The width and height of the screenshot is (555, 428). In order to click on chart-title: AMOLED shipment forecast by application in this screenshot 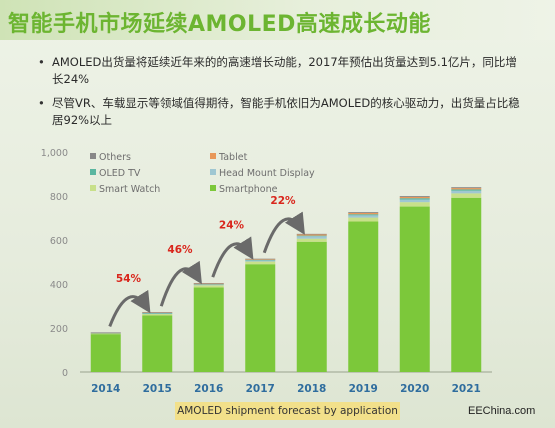, I will do `click(287, 411)`.